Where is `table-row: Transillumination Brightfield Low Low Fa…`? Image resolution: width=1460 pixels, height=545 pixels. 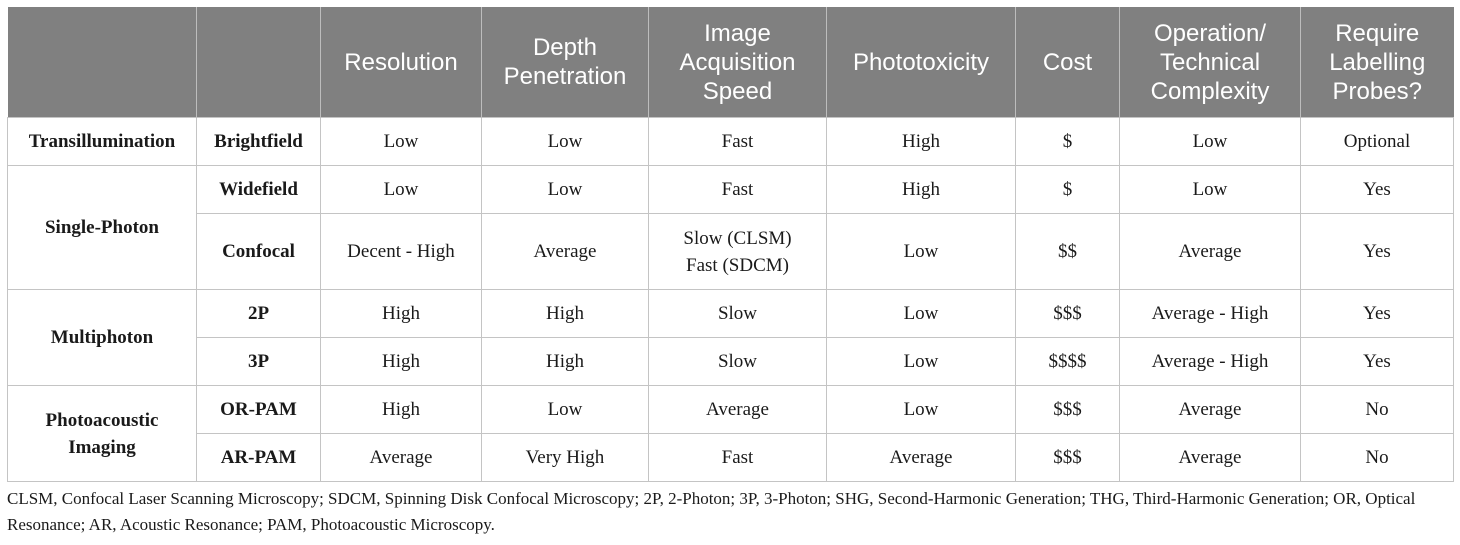 table-row: Transillumination Brightfield Low Low Fa… is located at coordinates (730, 141).